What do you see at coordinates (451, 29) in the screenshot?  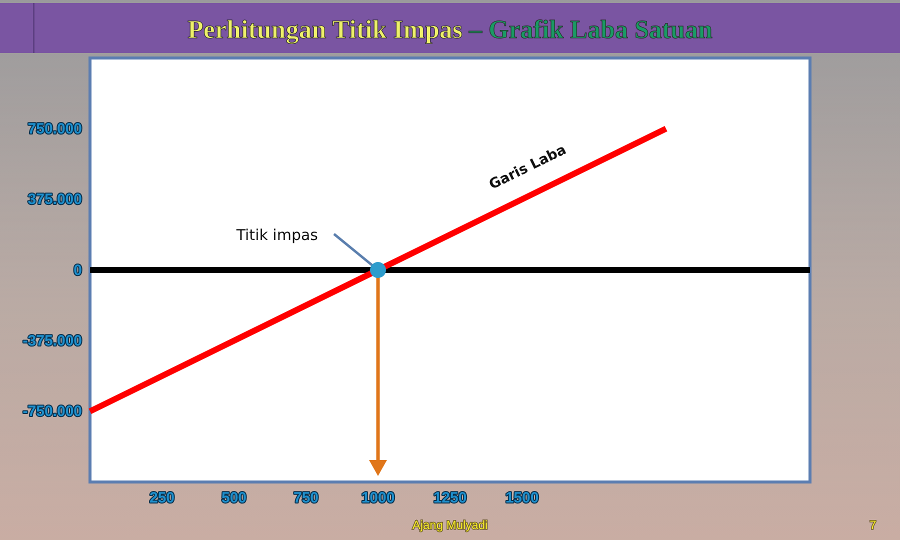 I see `chart-title: Perhitungan Titik Impas – Grafik Laba Satuan` at bounding box center [451, 29].